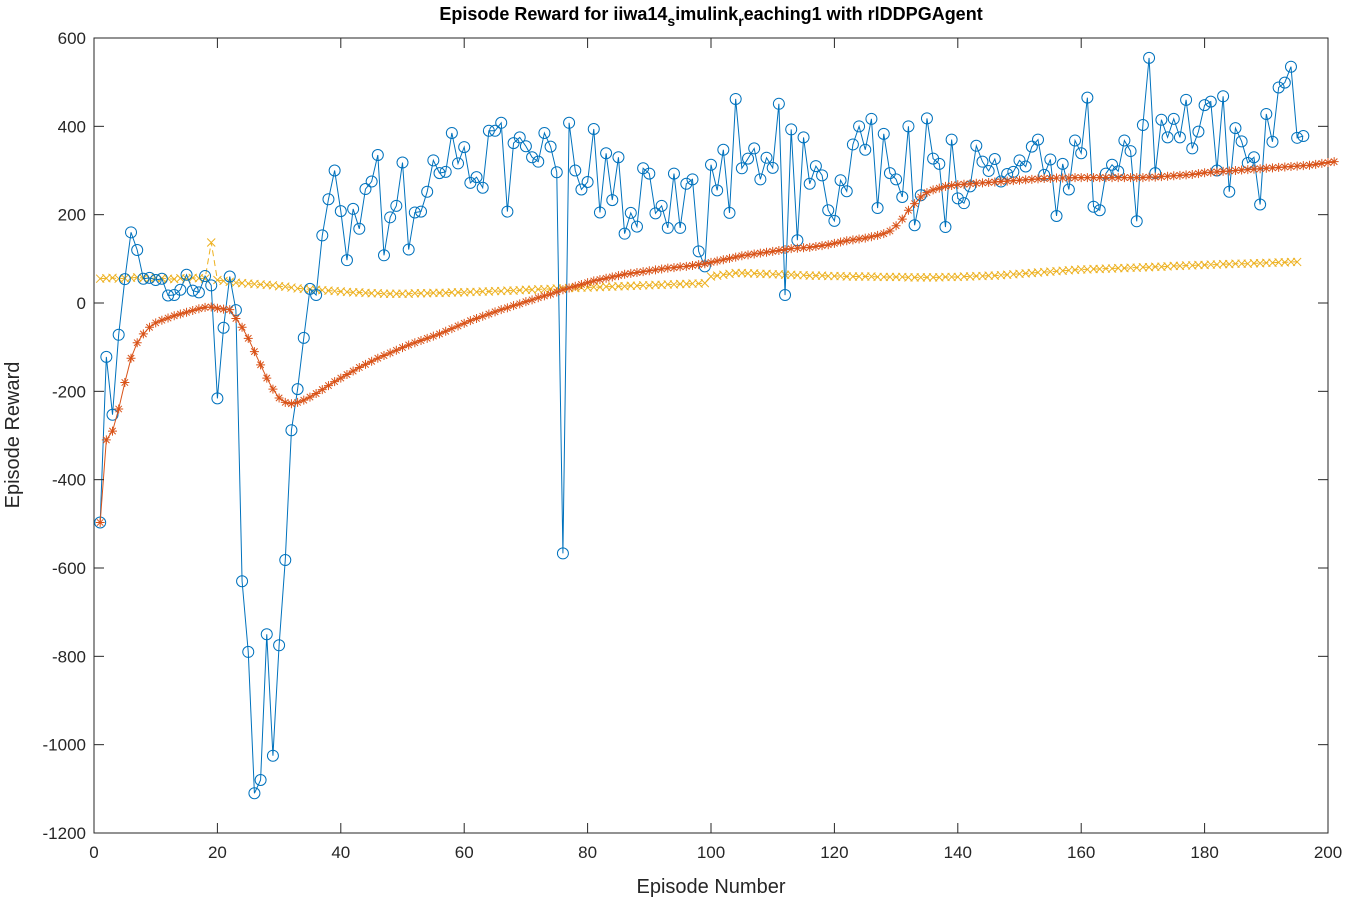 Image resolution: width=1349 pixels, height=902 pixels. What do you see at coordinates (464, 852) in the screenshot?
I see `x-tick-label: 60` at bounding box center [464, 852].